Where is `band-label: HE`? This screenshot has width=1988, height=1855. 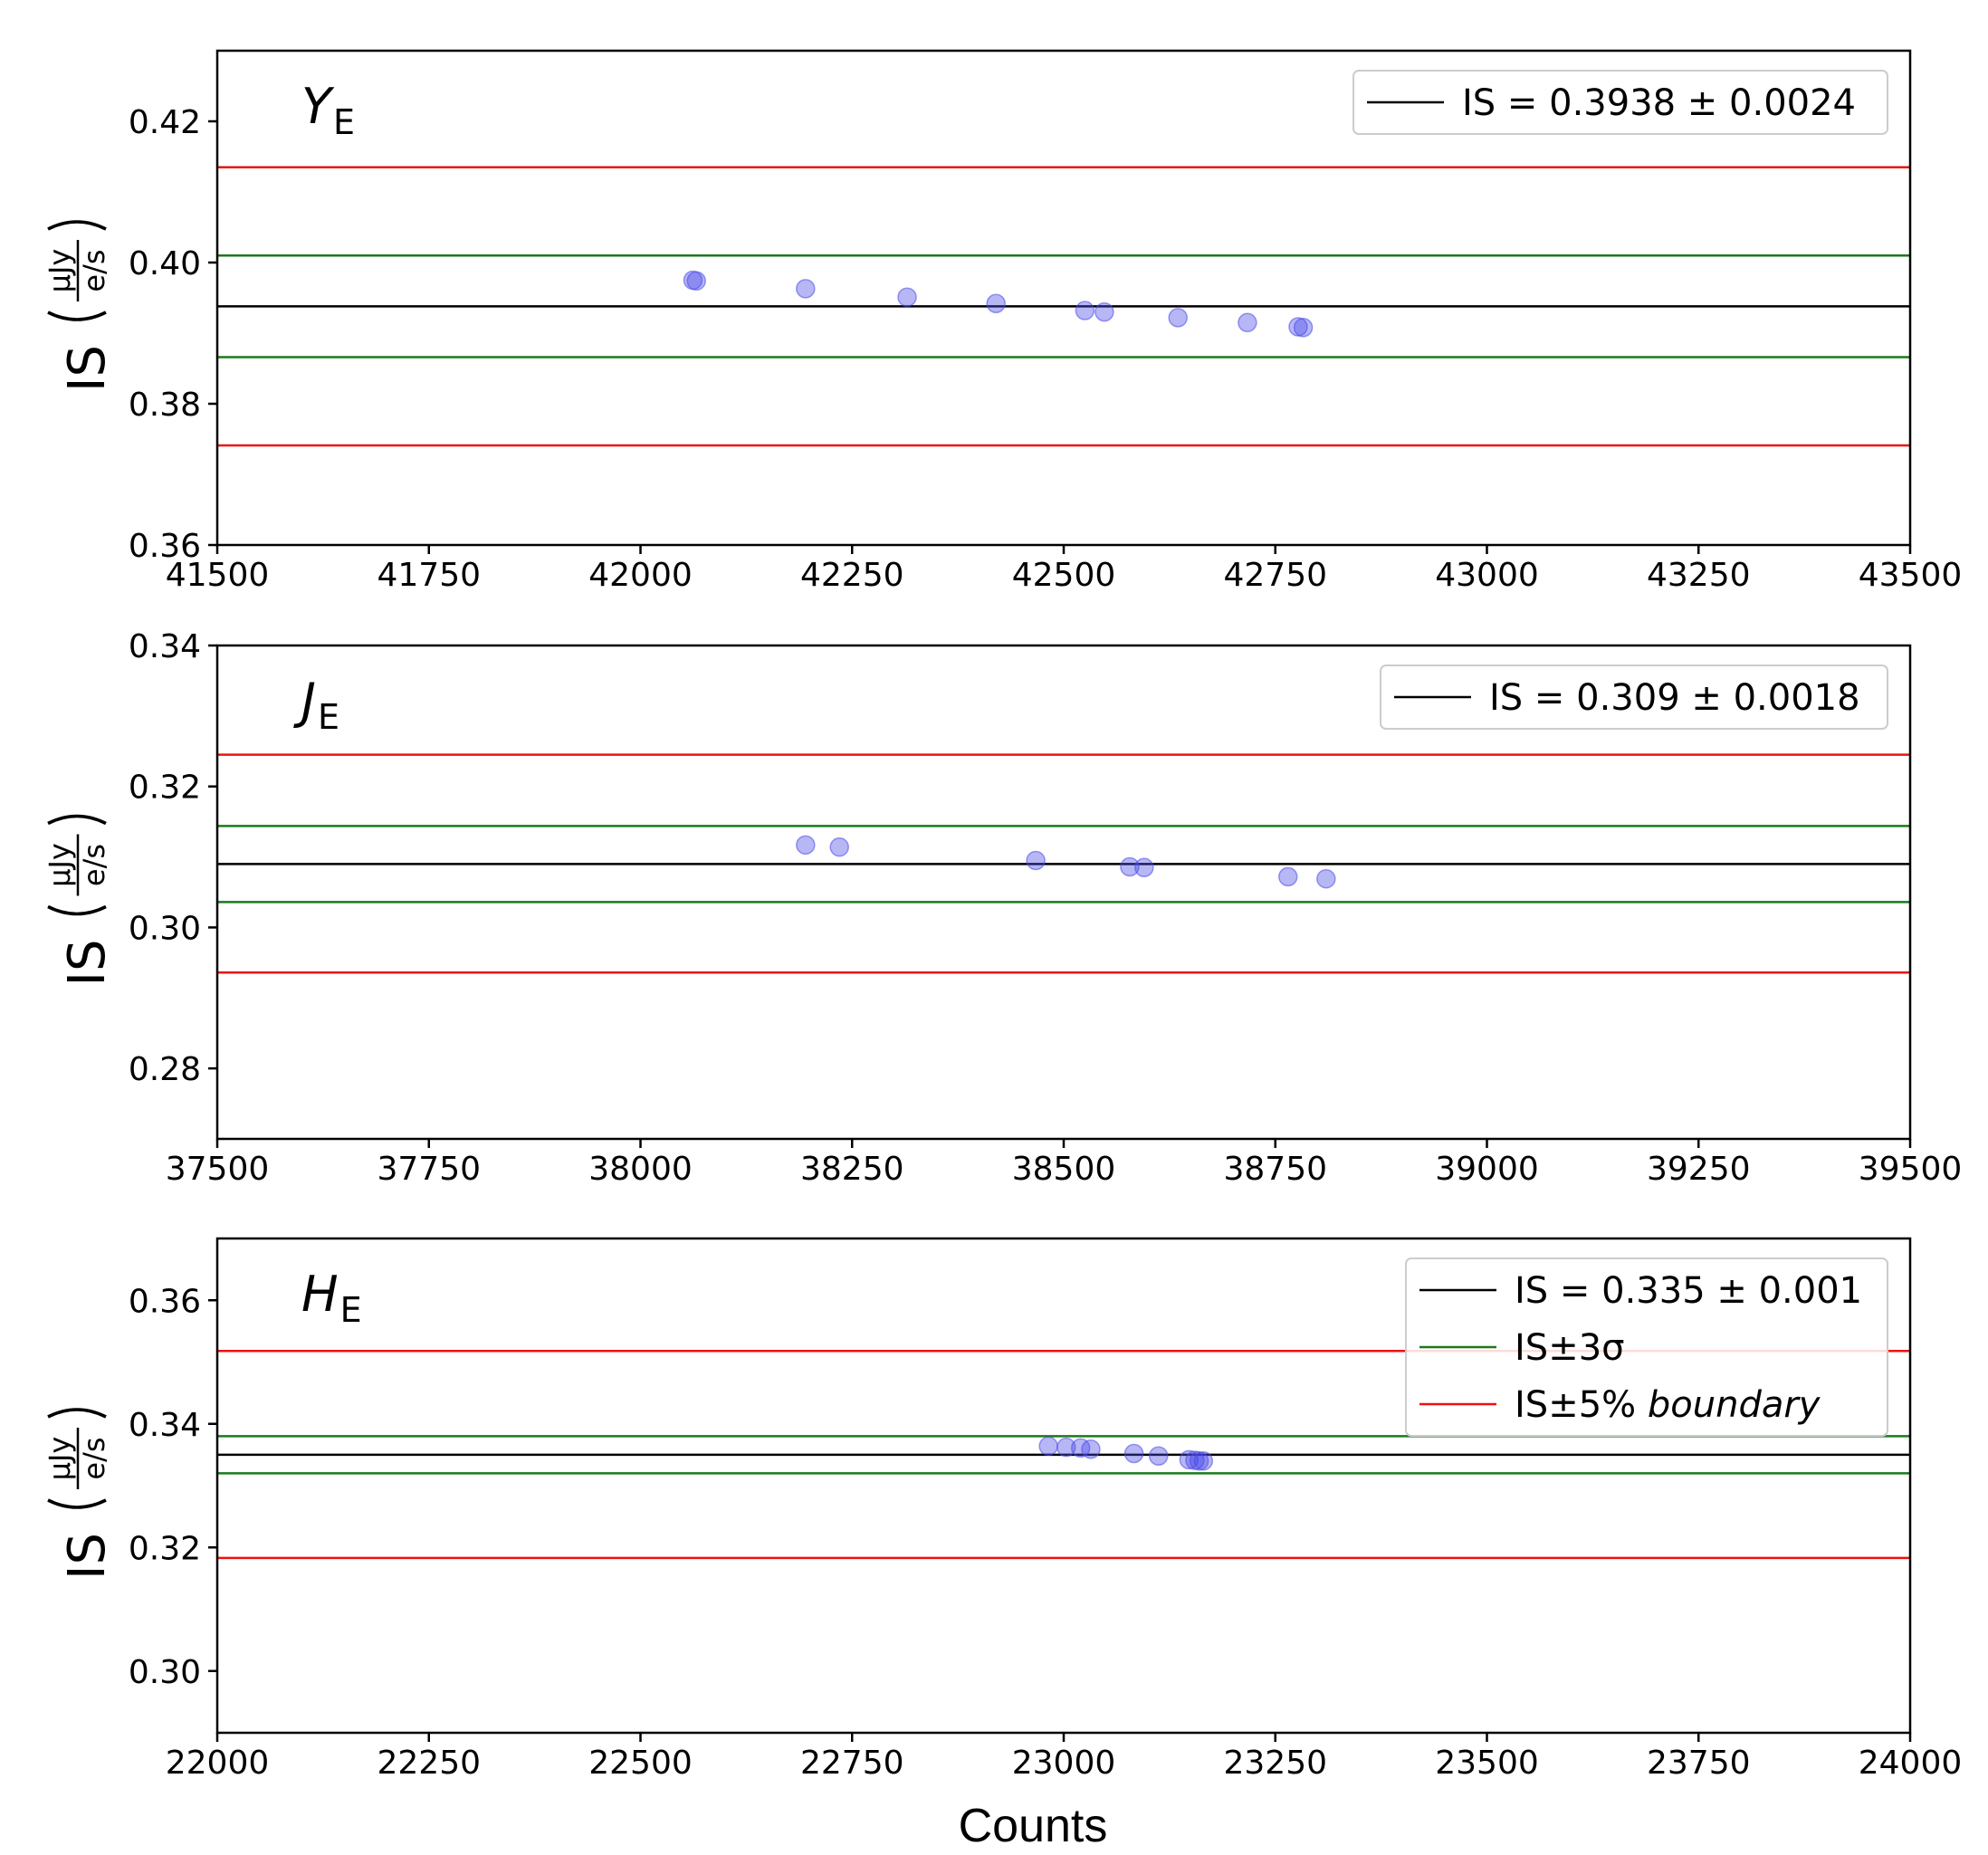
band-label: HE is located at coordinates (331, 1298).